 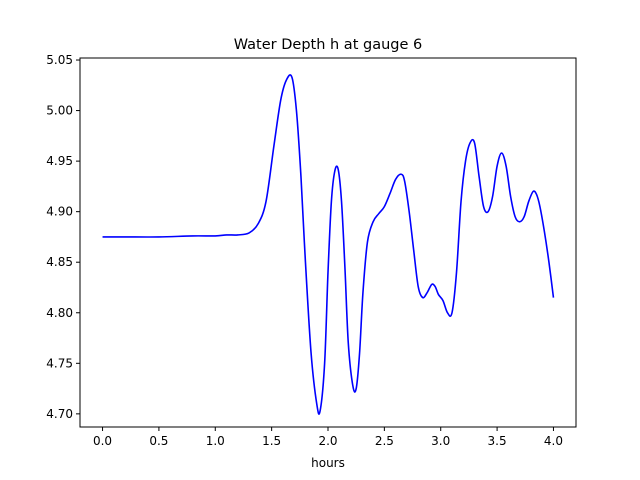 What do you see at coordinates (328, 463) in the screenshot?
I see `x-axis-label: hours` at bounding box center [328, 463].